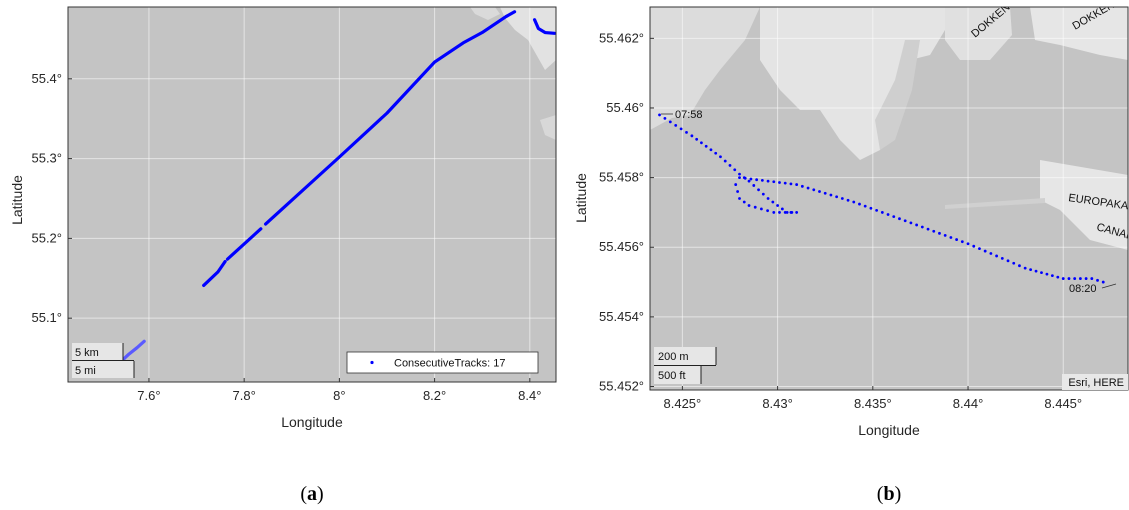  What do you see at coordinates (1109, 286) in the screenshot?
I see `end-marker-line` at bounding box center [1109, 286].